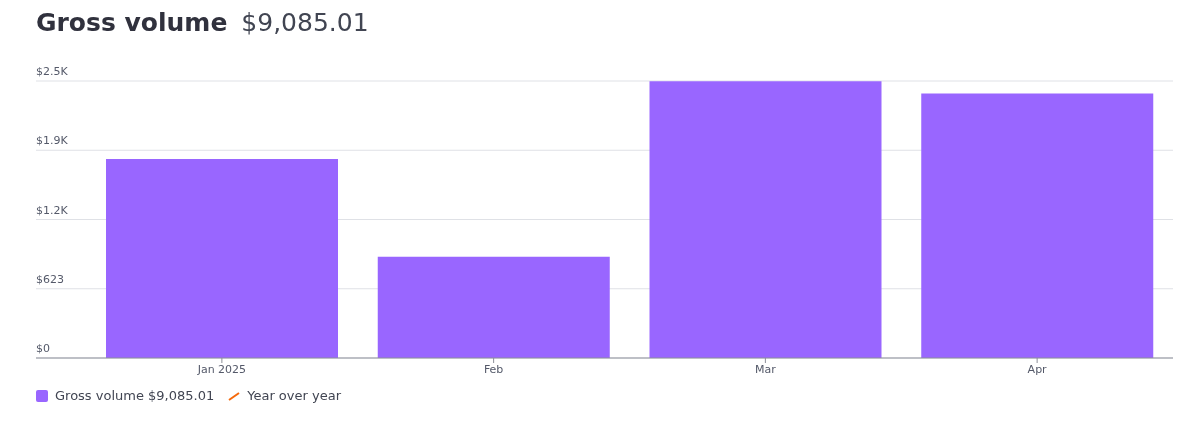  Describe the element at coordinates (294, 395) in the screenshot. I see `legend-label: Year over year` at that location.